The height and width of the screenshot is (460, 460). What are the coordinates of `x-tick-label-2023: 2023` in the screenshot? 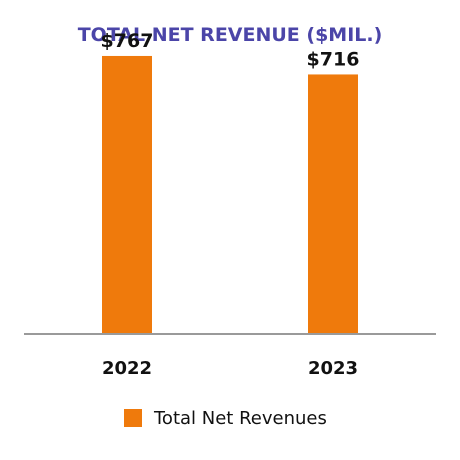 It's located at (333, 368).